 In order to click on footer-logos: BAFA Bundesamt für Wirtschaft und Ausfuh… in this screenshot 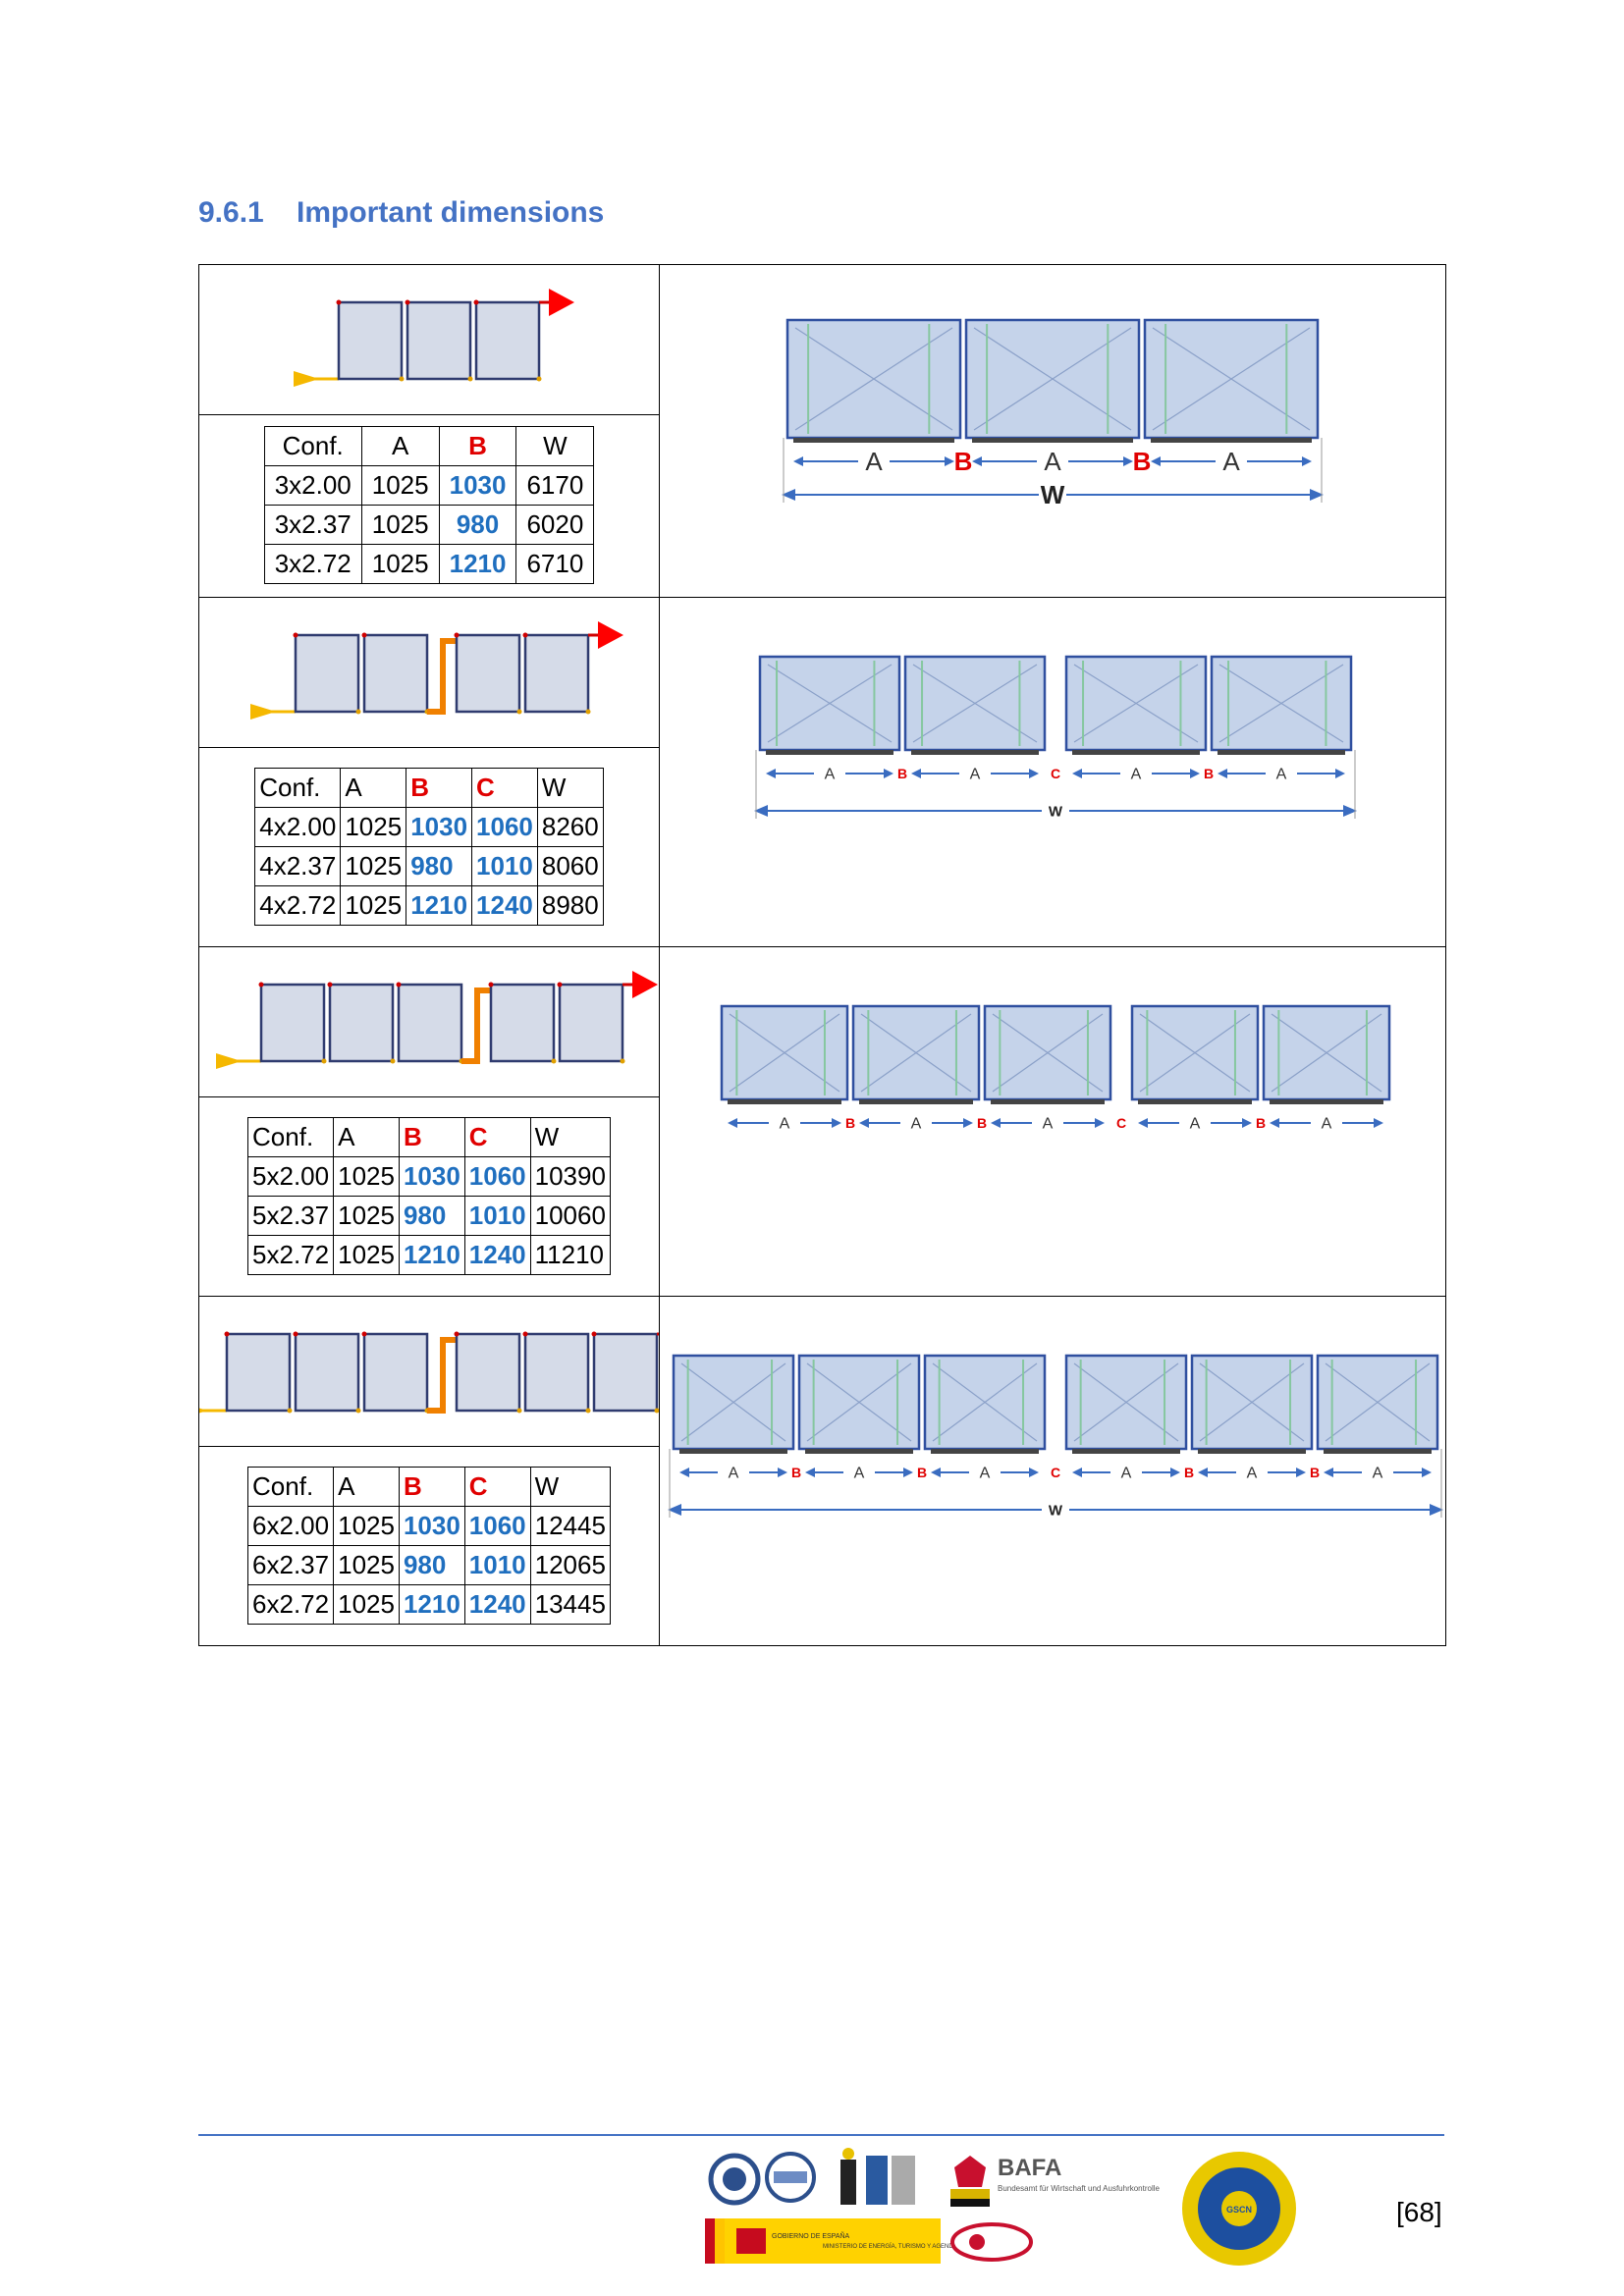, I will do `click(1000, 2207)`.